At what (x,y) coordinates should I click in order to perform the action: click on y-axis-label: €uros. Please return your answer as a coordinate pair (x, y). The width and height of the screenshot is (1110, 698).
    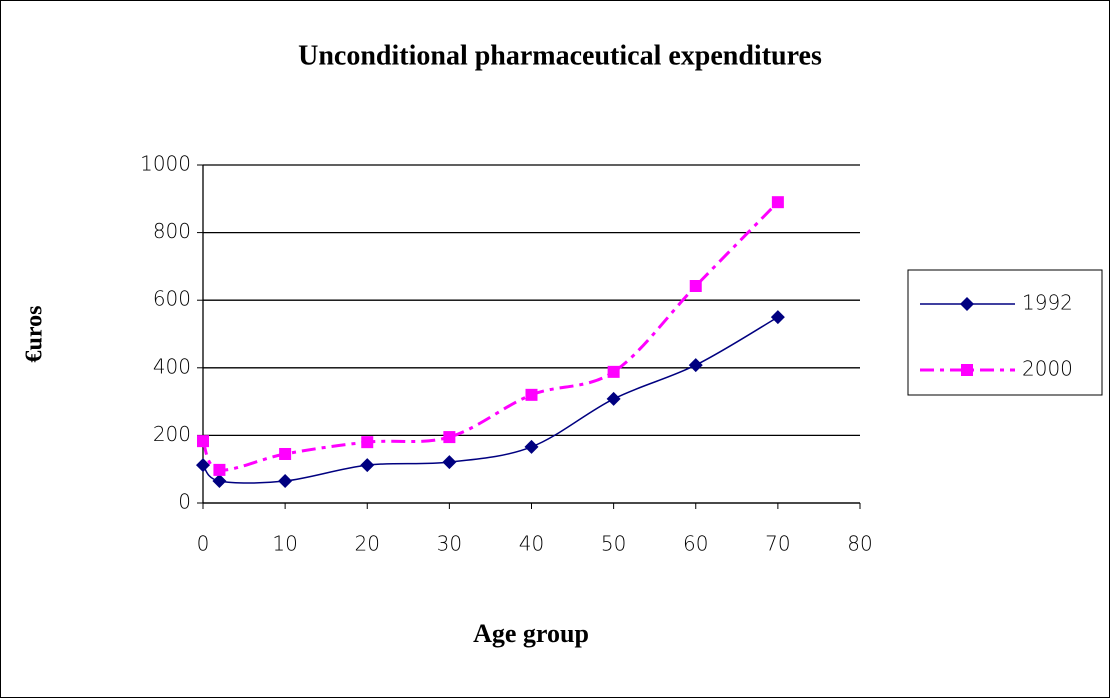
    Looking at the image, I should click on (35, 334).